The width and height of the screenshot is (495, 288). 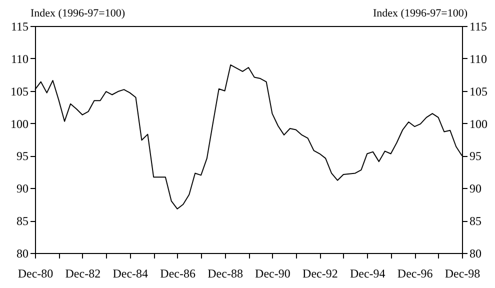 What do you see at coordinates (78, 14) in the screenshot?
I see `y-axis-title: Index (1996-97=100)` at bounding box center [78, 14].